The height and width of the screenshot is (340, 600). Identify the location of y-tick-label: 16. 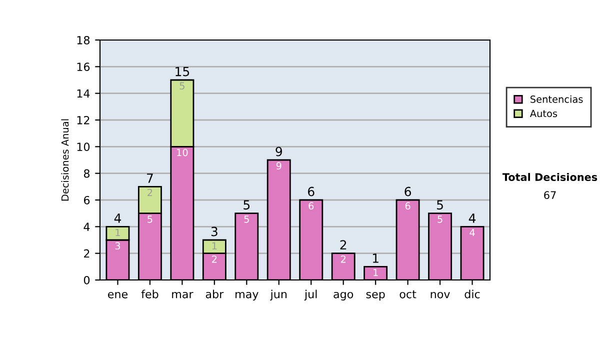
(83, 67).